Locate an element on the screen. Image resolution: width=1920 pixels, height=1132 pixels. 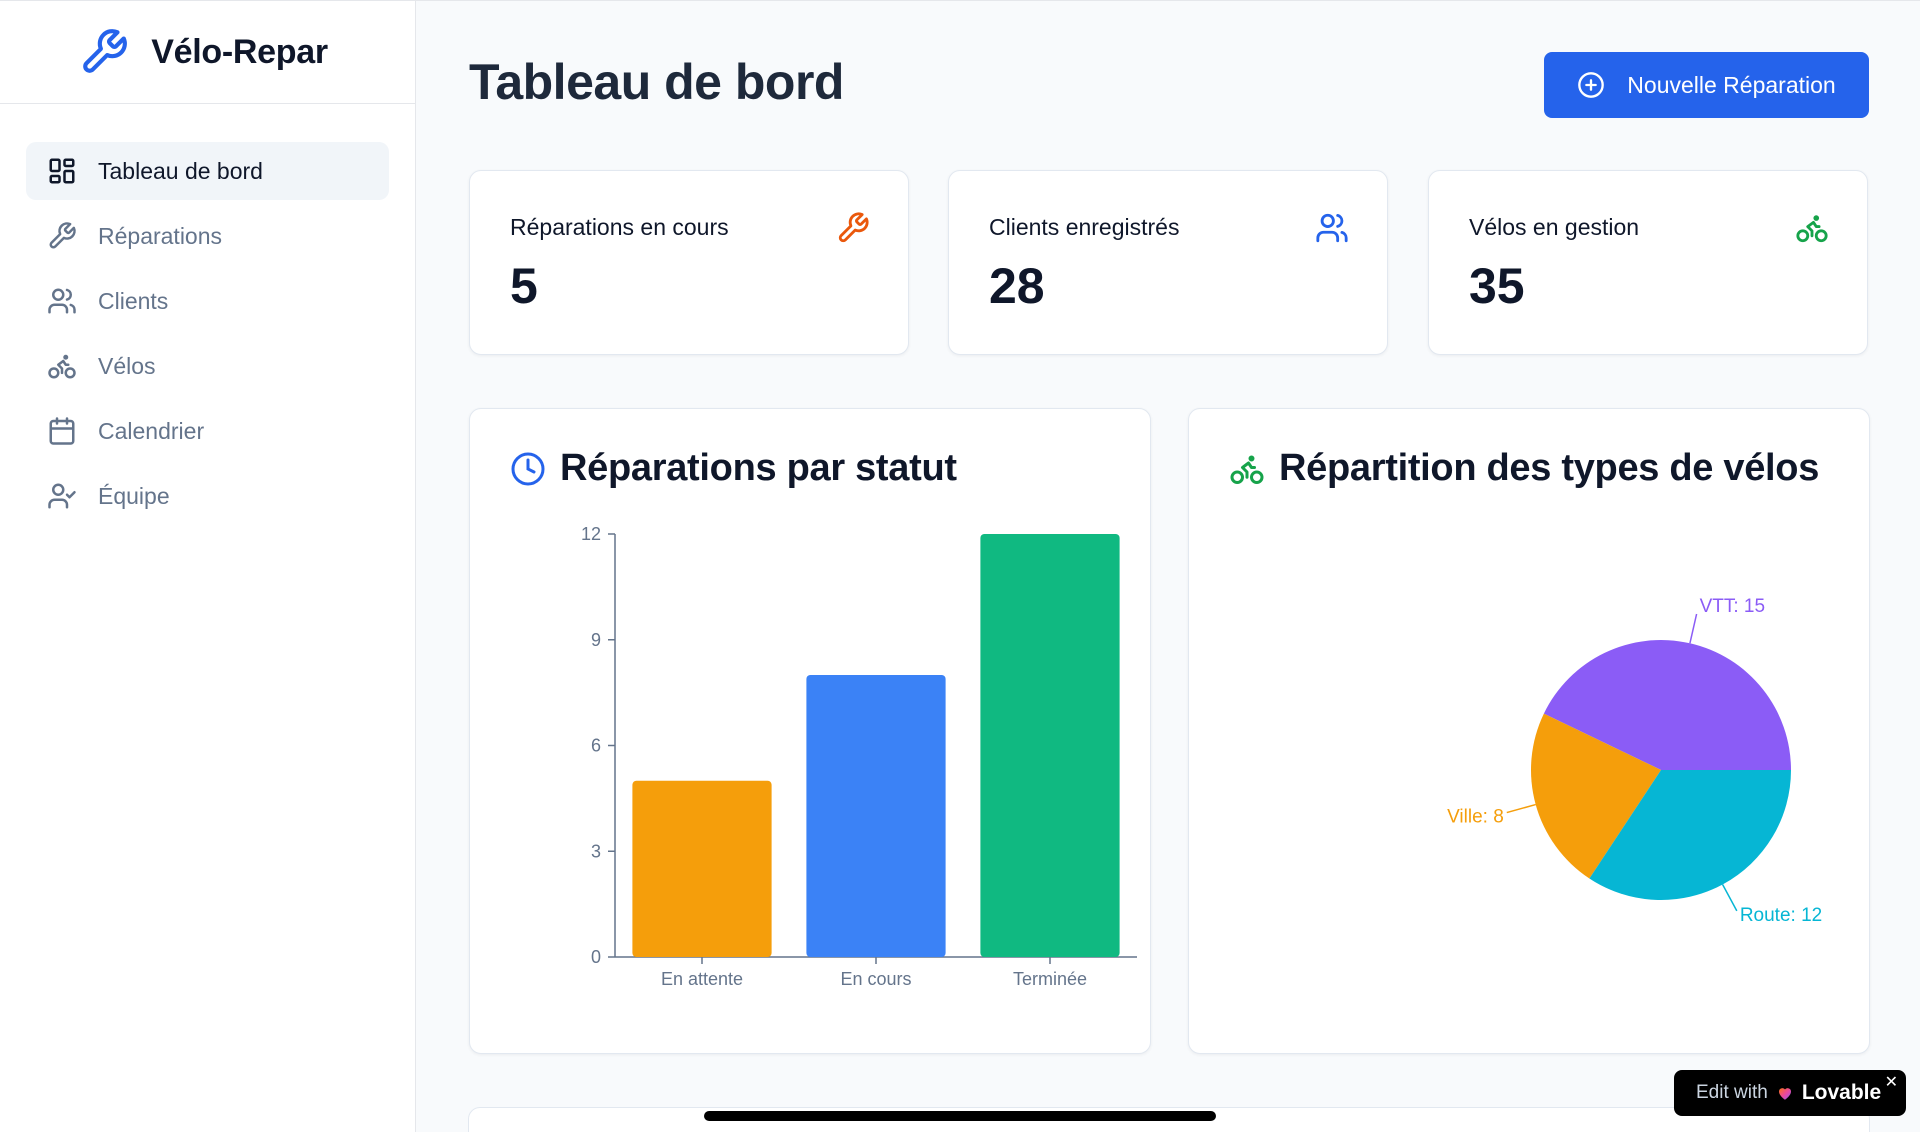
new-repair-button: Nouvelle Réparation is located at coordinates (1706, 85).